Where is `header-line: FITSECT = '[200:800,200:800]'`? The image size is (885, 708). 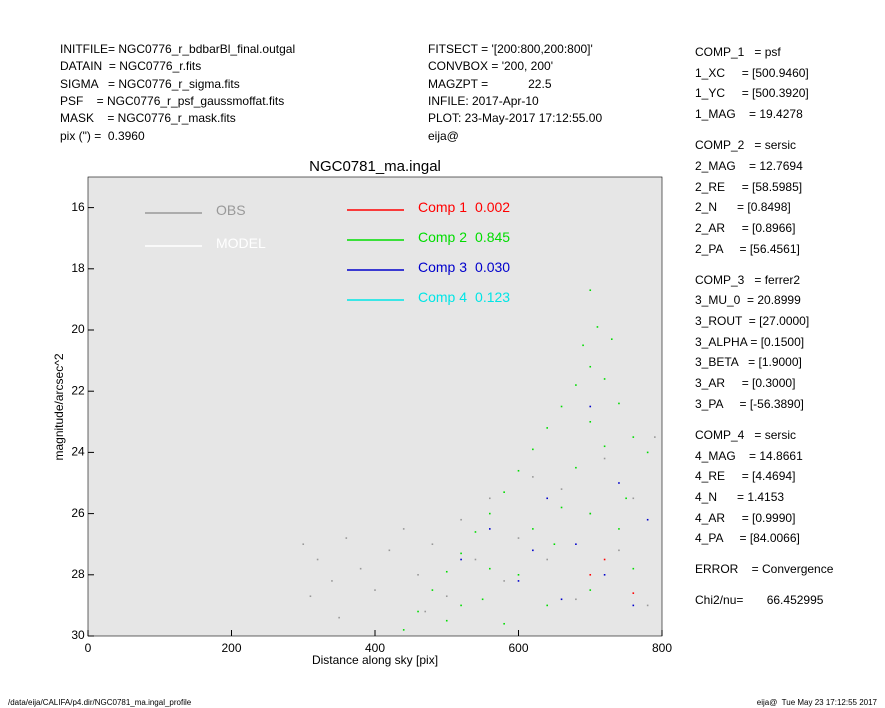
header-line: FITSECT = '[200:800,200:800]' is located at coordinates (510, 49).